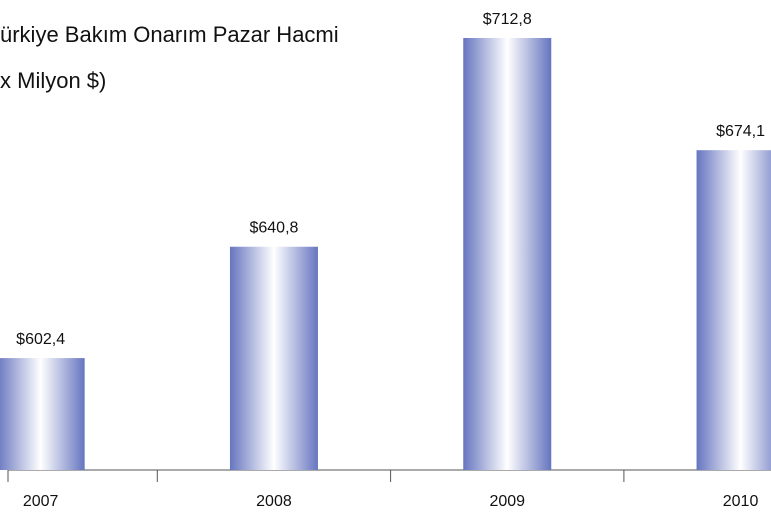 Image resolution: width=771 pixels, height=519 pixels. What do you see at coordinates (273, 228) in the screenshot?
I see `data-label: $640,8` at bounding box center [273, 228].